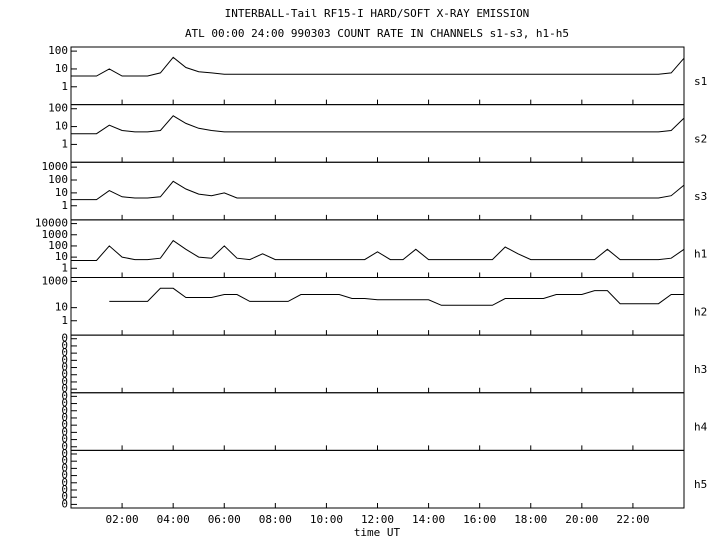  Describe the element at coordinates (224, 519) in the screenshot. I see `x-tick-label: 06:00` at that location.